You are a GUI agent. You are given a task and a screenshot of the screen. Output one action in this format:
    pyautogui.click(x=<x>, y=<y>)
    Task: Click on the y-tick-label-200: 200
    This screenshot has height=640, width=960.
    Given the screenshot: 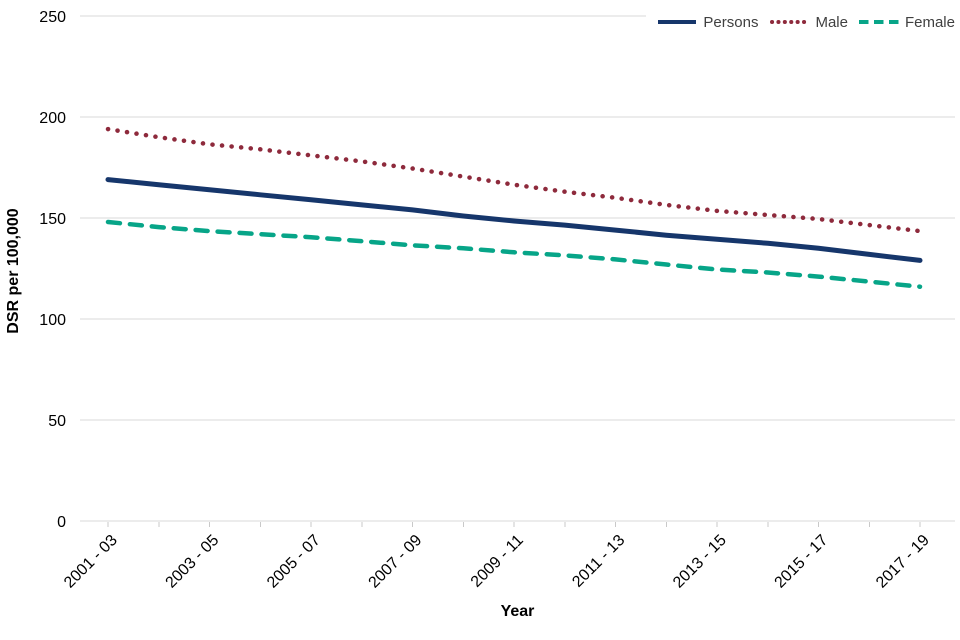 What is the action you would take?
    pyautogui.click(x=52, y=118)
    